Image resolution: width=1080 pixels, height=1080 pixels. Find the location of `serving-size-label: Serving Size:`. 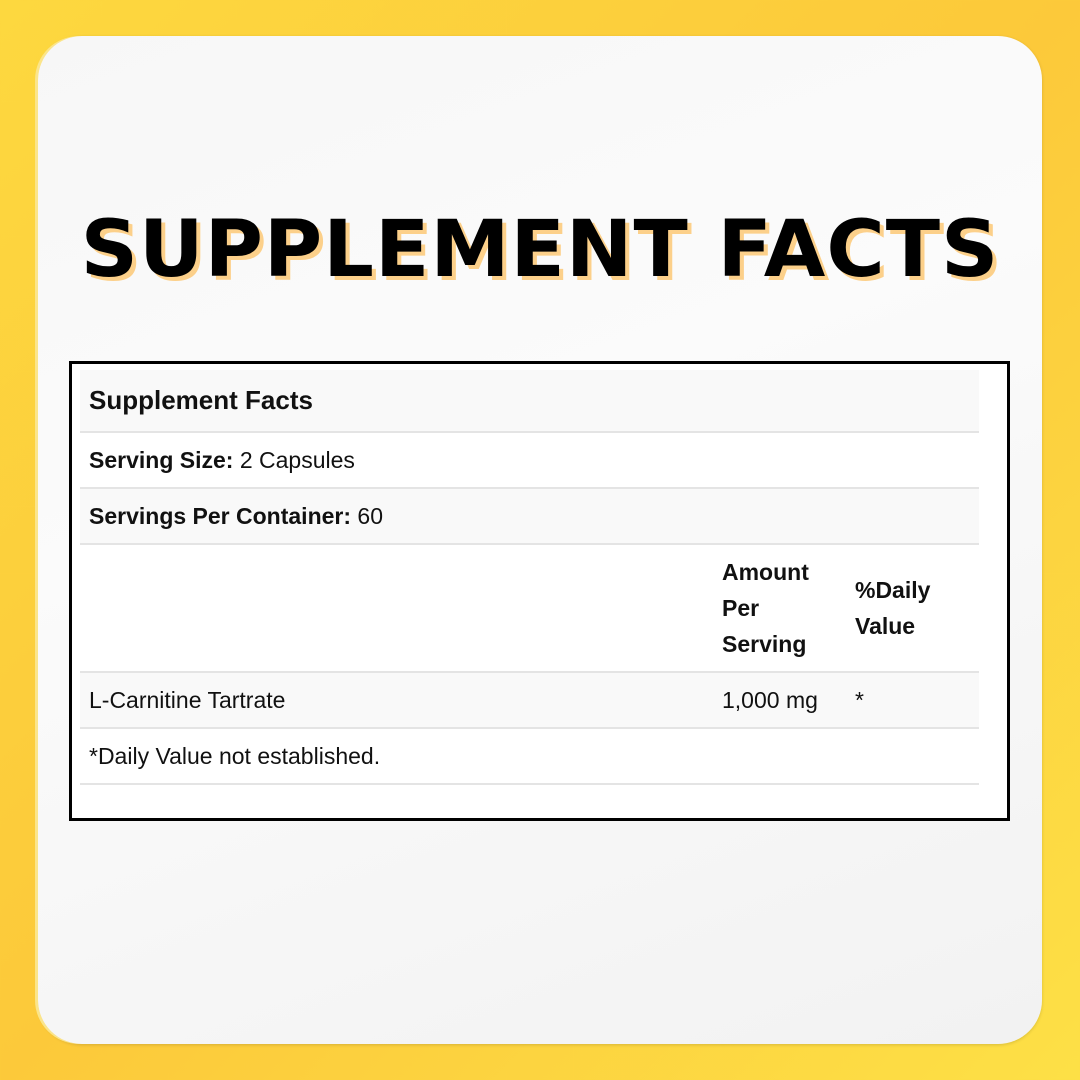

serving-size-label: Serving Size: is located at coordinates (161, 459).